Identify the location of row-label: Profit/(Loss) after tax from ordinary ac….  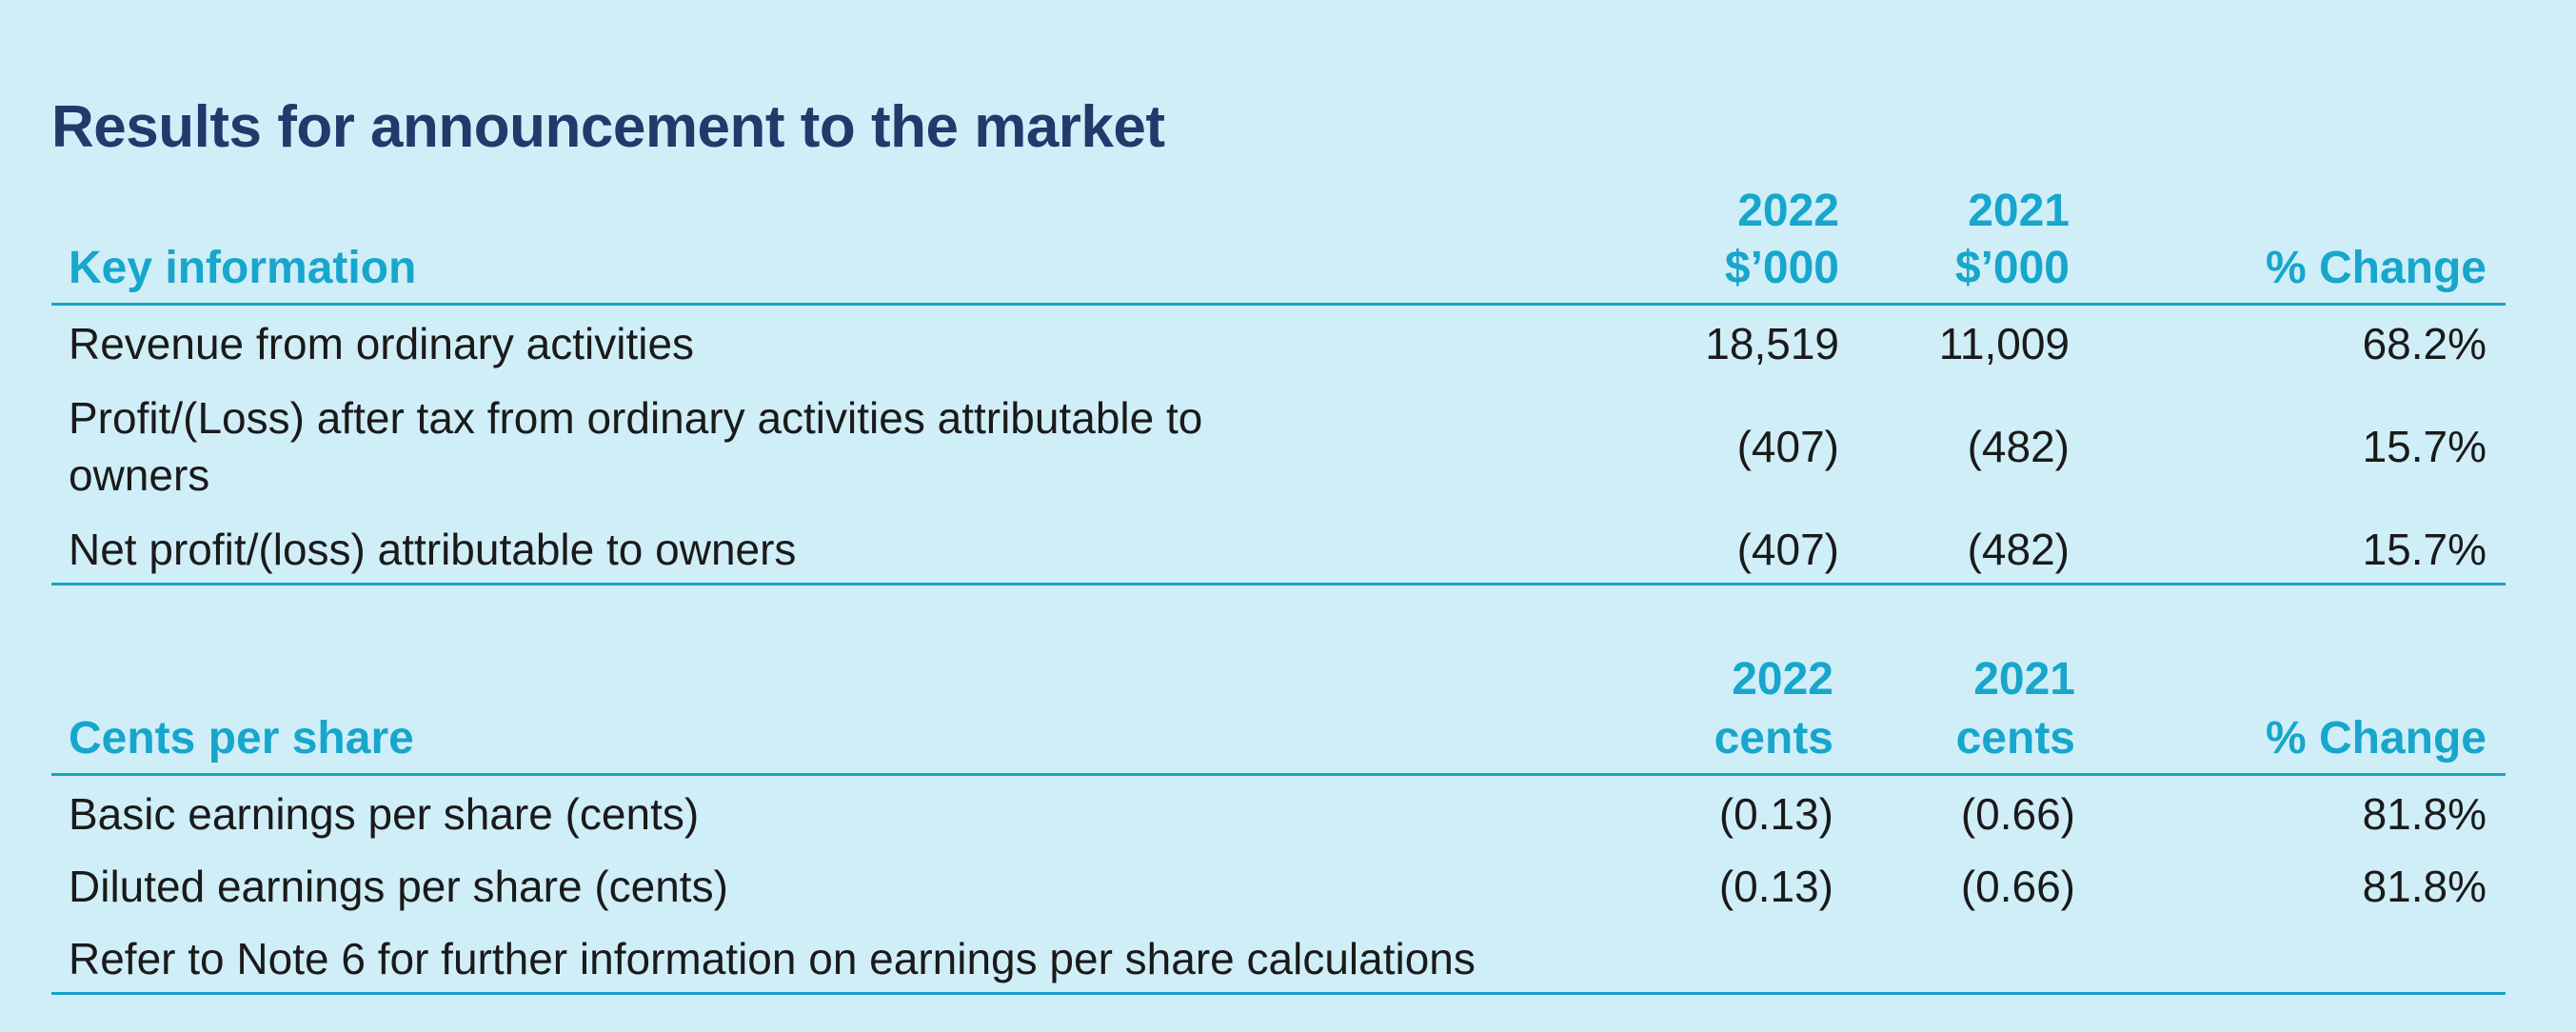
(636, 418).